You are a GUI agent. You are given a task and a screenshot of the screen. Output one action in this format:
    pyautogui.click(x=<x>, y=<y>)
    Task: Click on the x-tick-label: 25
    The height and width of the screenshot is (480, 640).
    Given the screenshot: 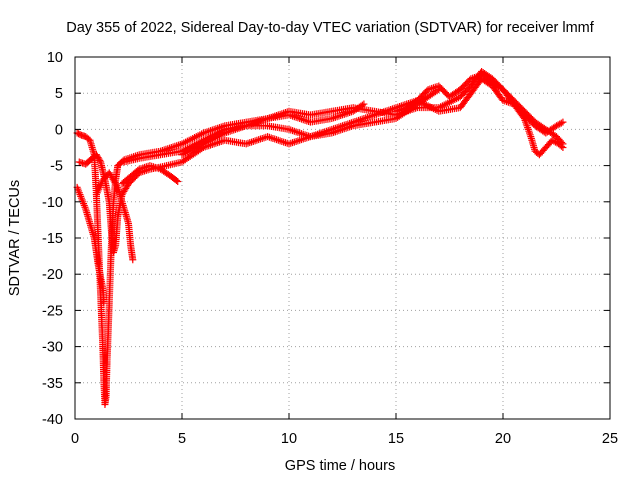 What is the action you would take?
    pyautogui.click(x=610, y=439)
    